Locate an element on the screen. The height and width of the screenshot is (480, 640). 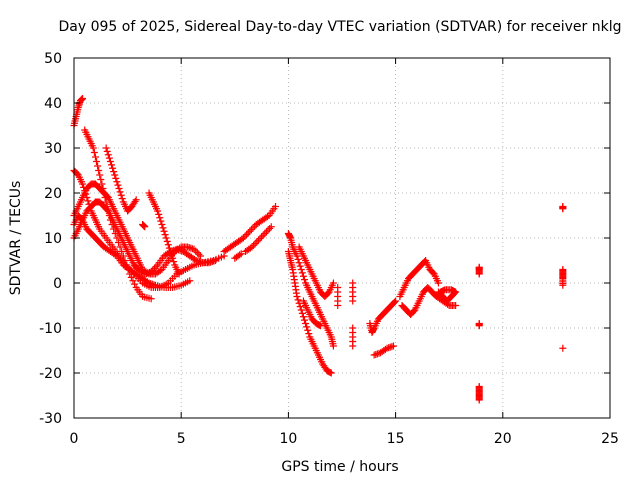
y-tick-label: 20 is located at coordinates (53, 194).